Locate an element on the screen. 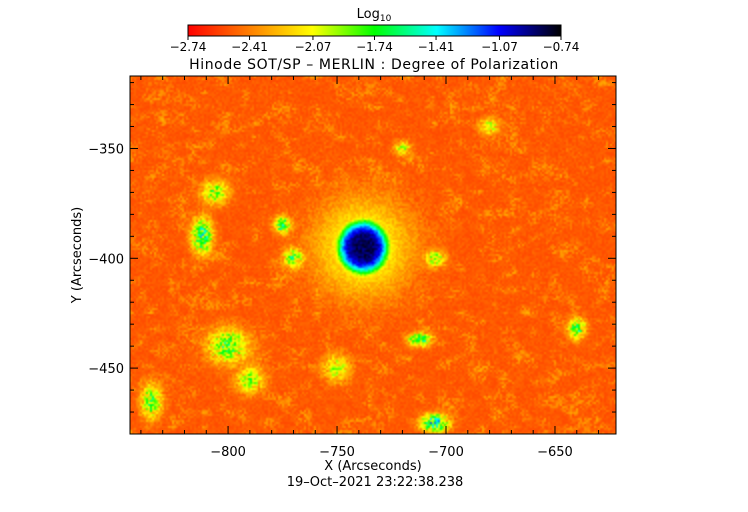 Image resolution: width=748 pixels, height=512 pixels. colorbar-tick-label: −1.07 is located at coordinates (499, 47).